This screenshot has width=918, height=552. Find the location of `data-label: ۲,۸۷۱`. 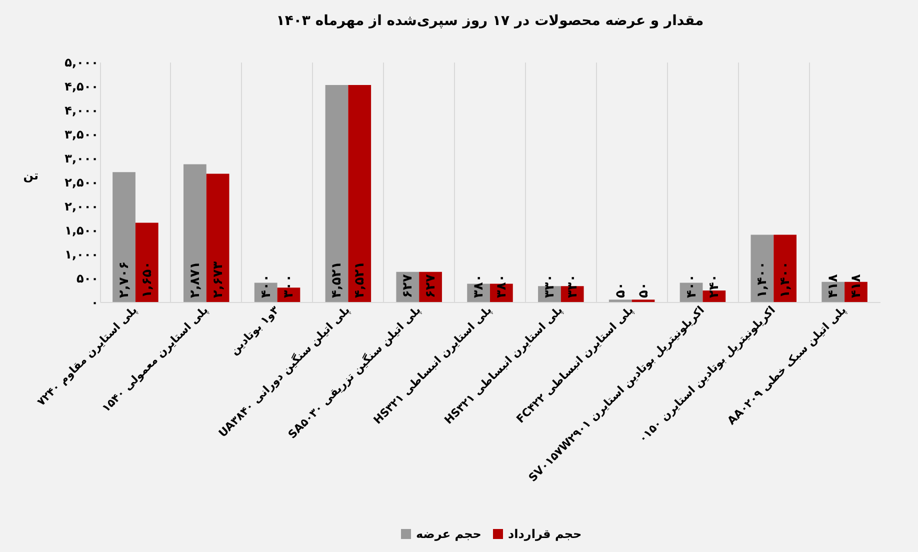

data-label: ۲,۸۷۱ is located at coordinates (195, 279).